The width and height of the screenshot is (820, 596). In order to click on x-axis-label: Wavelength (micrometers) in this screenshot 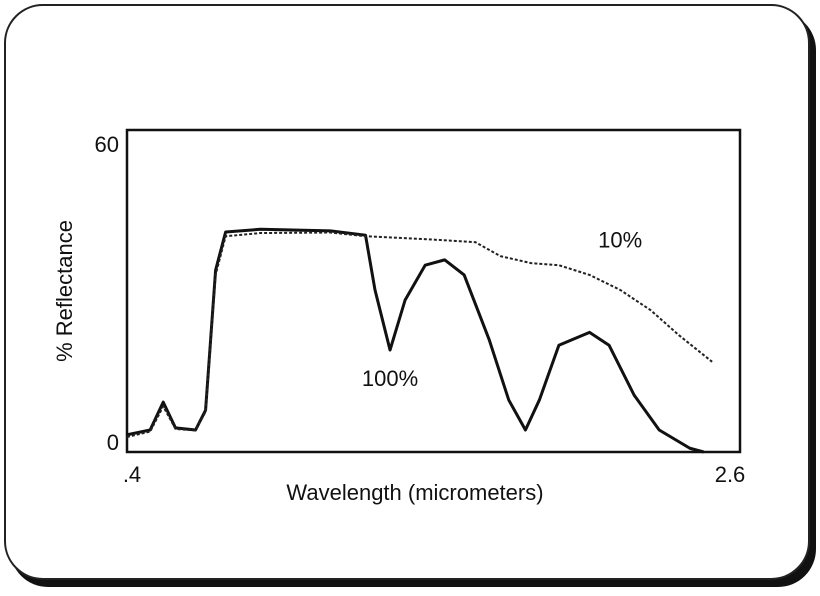, I will do `click(414, 492)`.